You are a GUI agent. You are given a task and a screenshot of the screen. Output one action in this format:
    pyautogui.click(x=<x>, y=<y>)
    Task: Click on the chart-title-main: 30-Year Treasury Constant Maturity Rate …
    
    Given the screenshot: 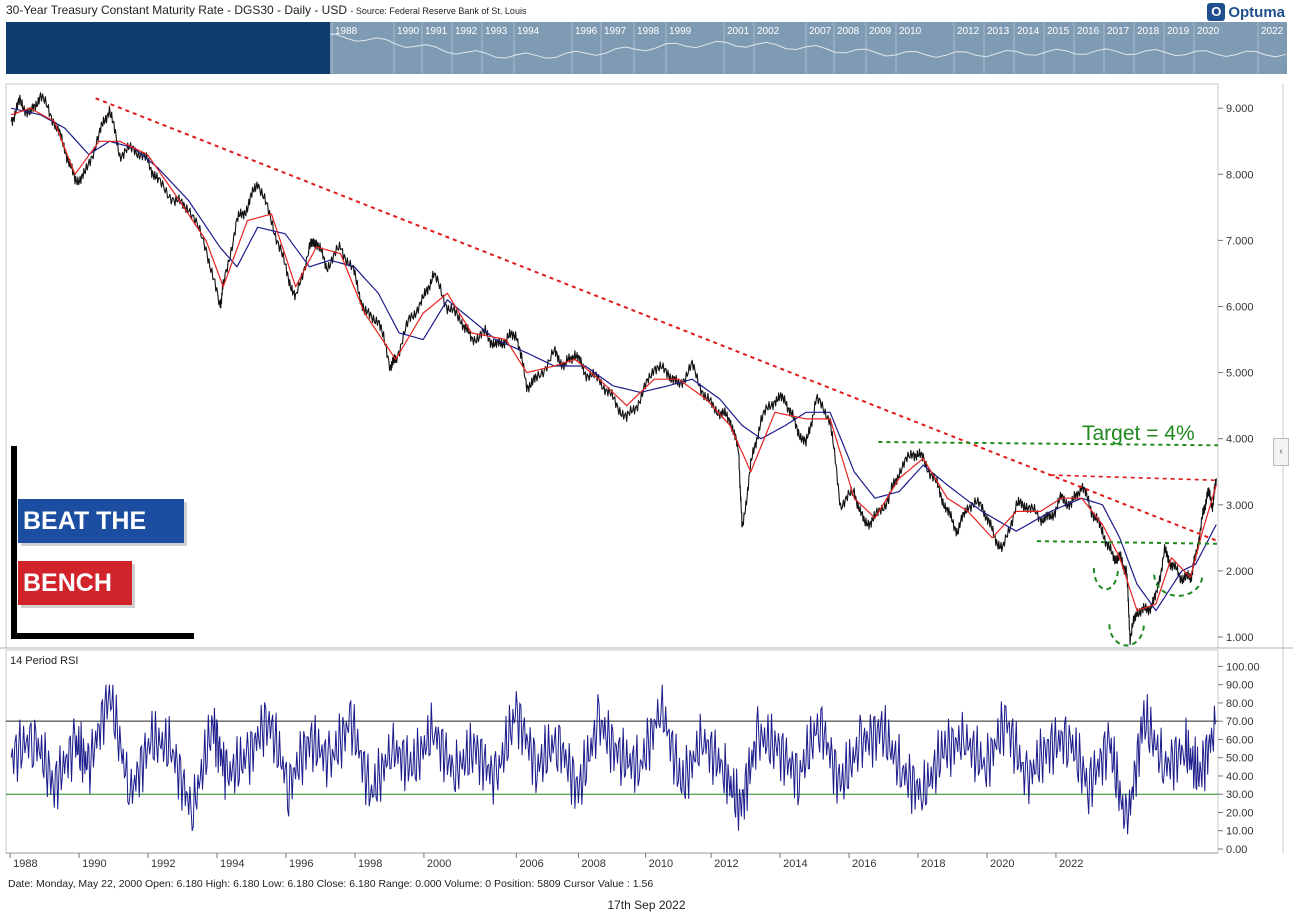 What is the action you would take?
    pyautogui.click(x=177, y=10)
    